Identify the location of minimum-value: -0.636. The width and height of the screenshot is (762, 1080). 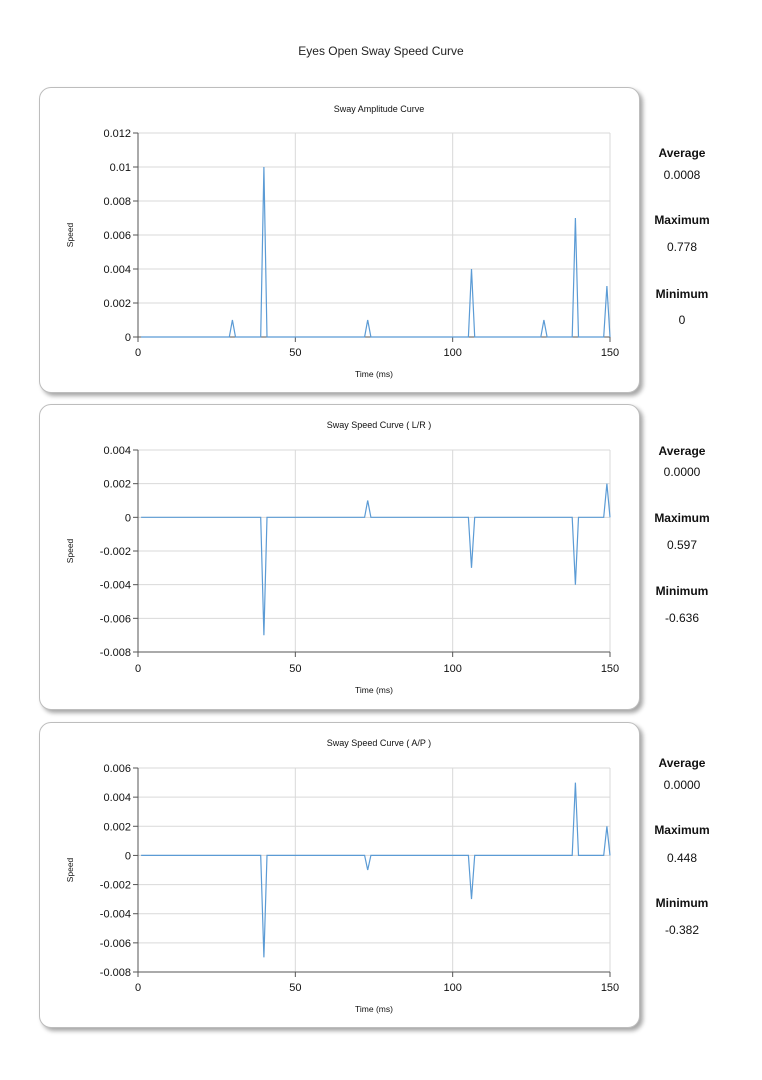
(682, 618).